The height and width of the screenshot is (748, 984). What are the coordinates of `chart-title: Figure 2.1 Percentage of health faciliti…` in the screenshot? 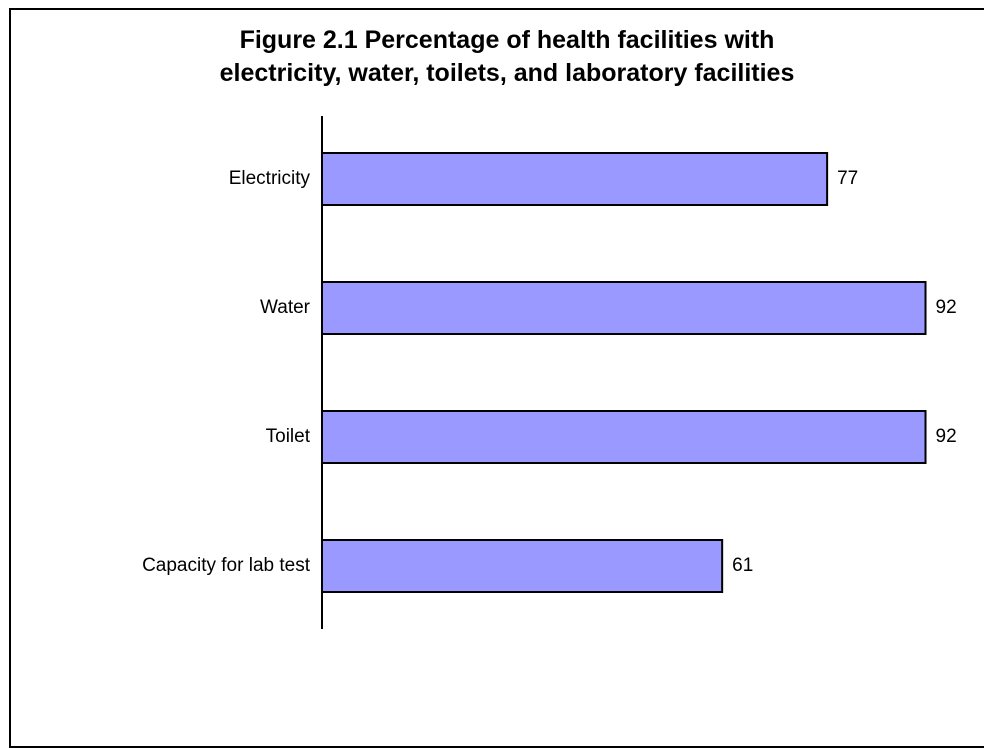 It's located at (492, 57).